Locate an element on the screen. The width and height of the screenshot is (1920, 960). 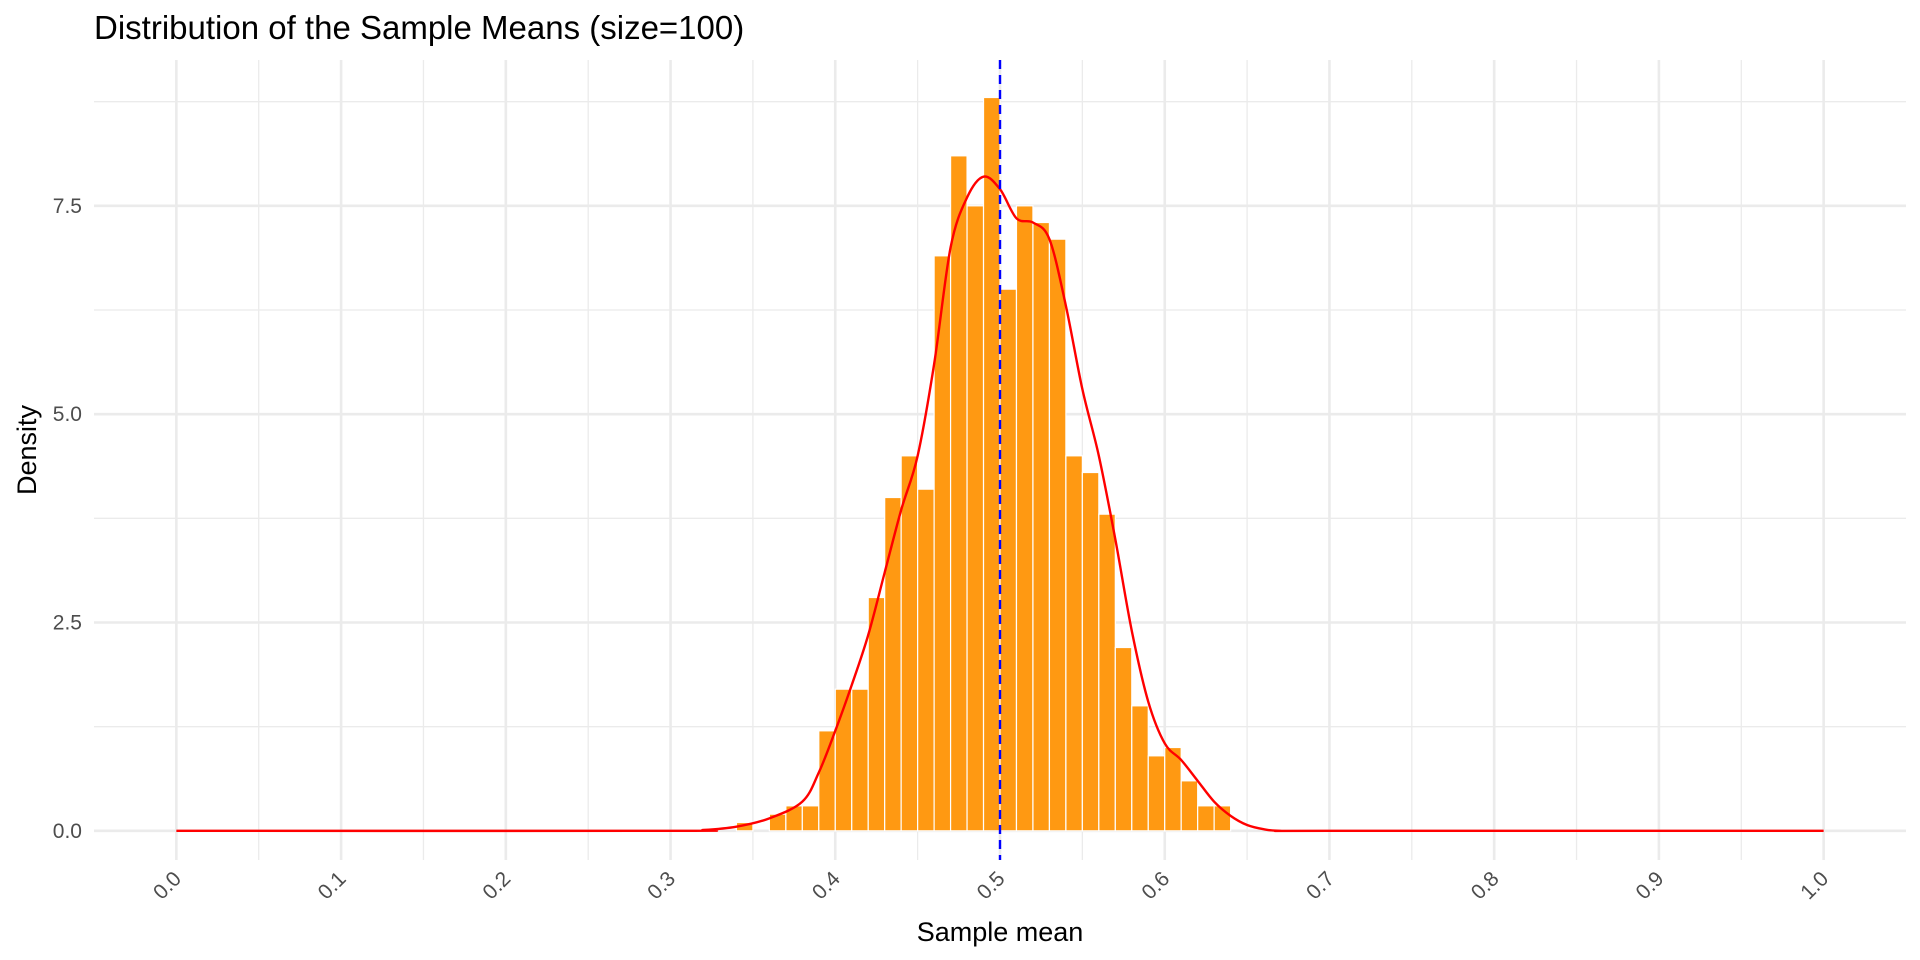
y-tick-label: 2.5 is located at coordinates (67, 623).